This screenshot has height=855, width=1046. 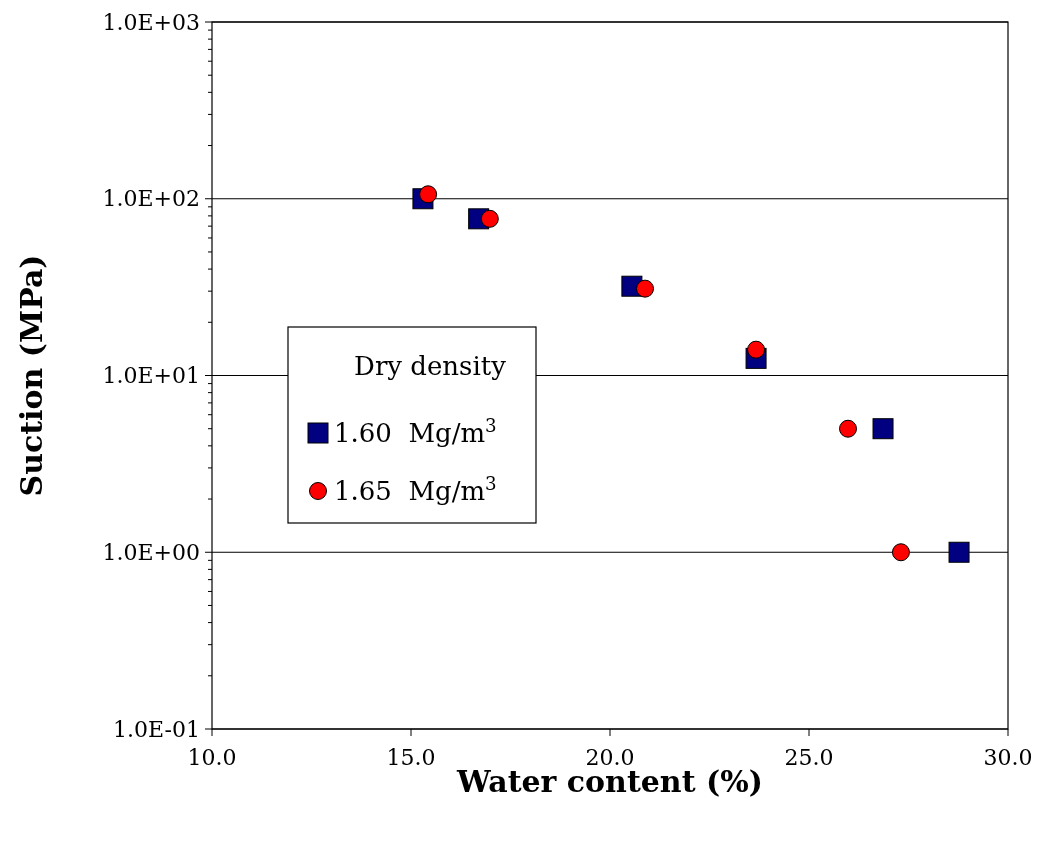 What do you see at coordinates (415, 431) in the screenshot?
I see `legend-label: 1.60 Mg/m$^{3}$` at bounding box center [415, 431].